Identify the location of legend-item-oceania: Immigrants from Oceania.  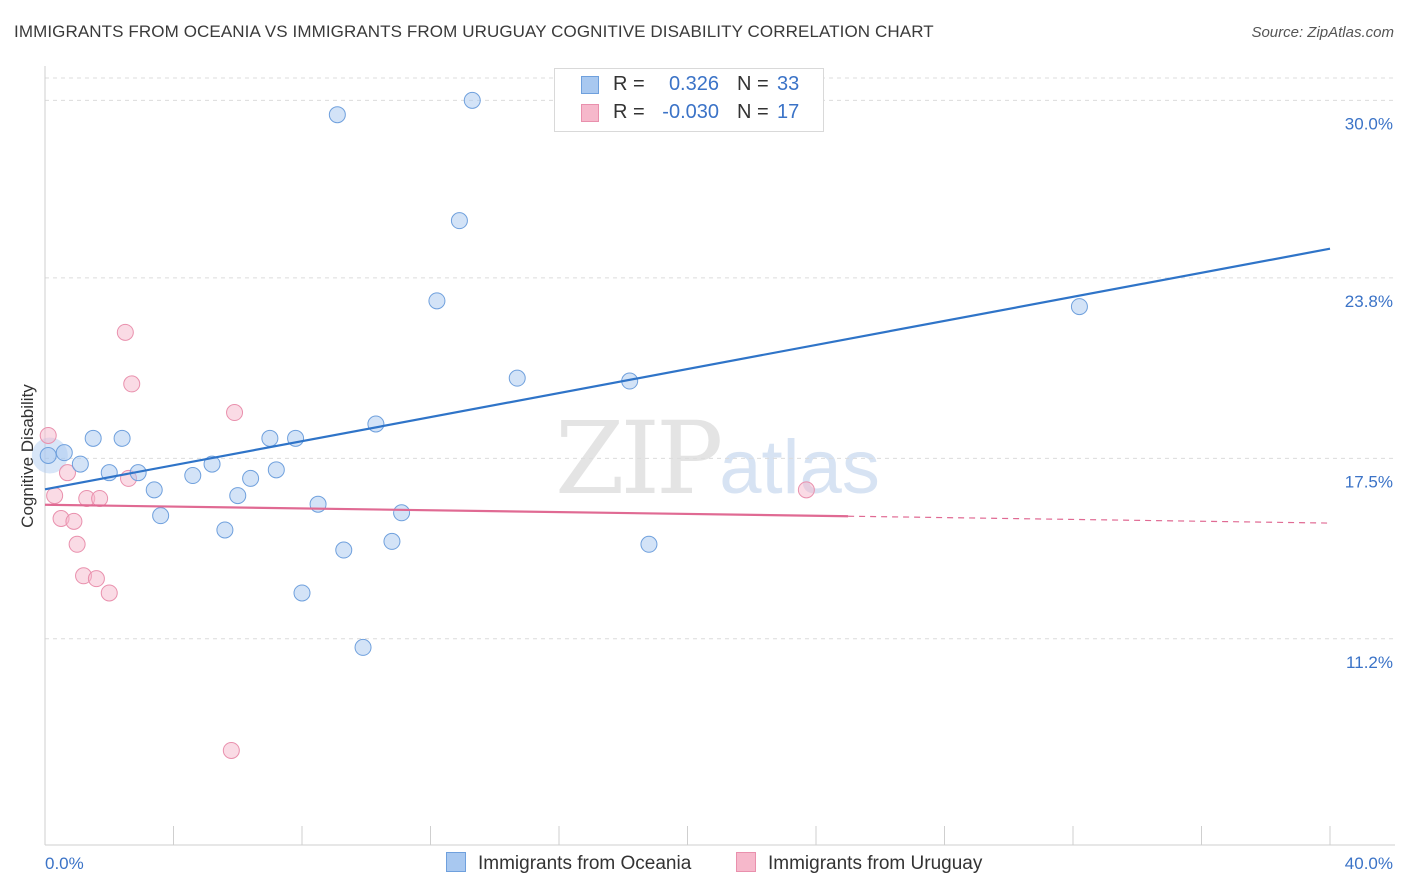
(568, 863).